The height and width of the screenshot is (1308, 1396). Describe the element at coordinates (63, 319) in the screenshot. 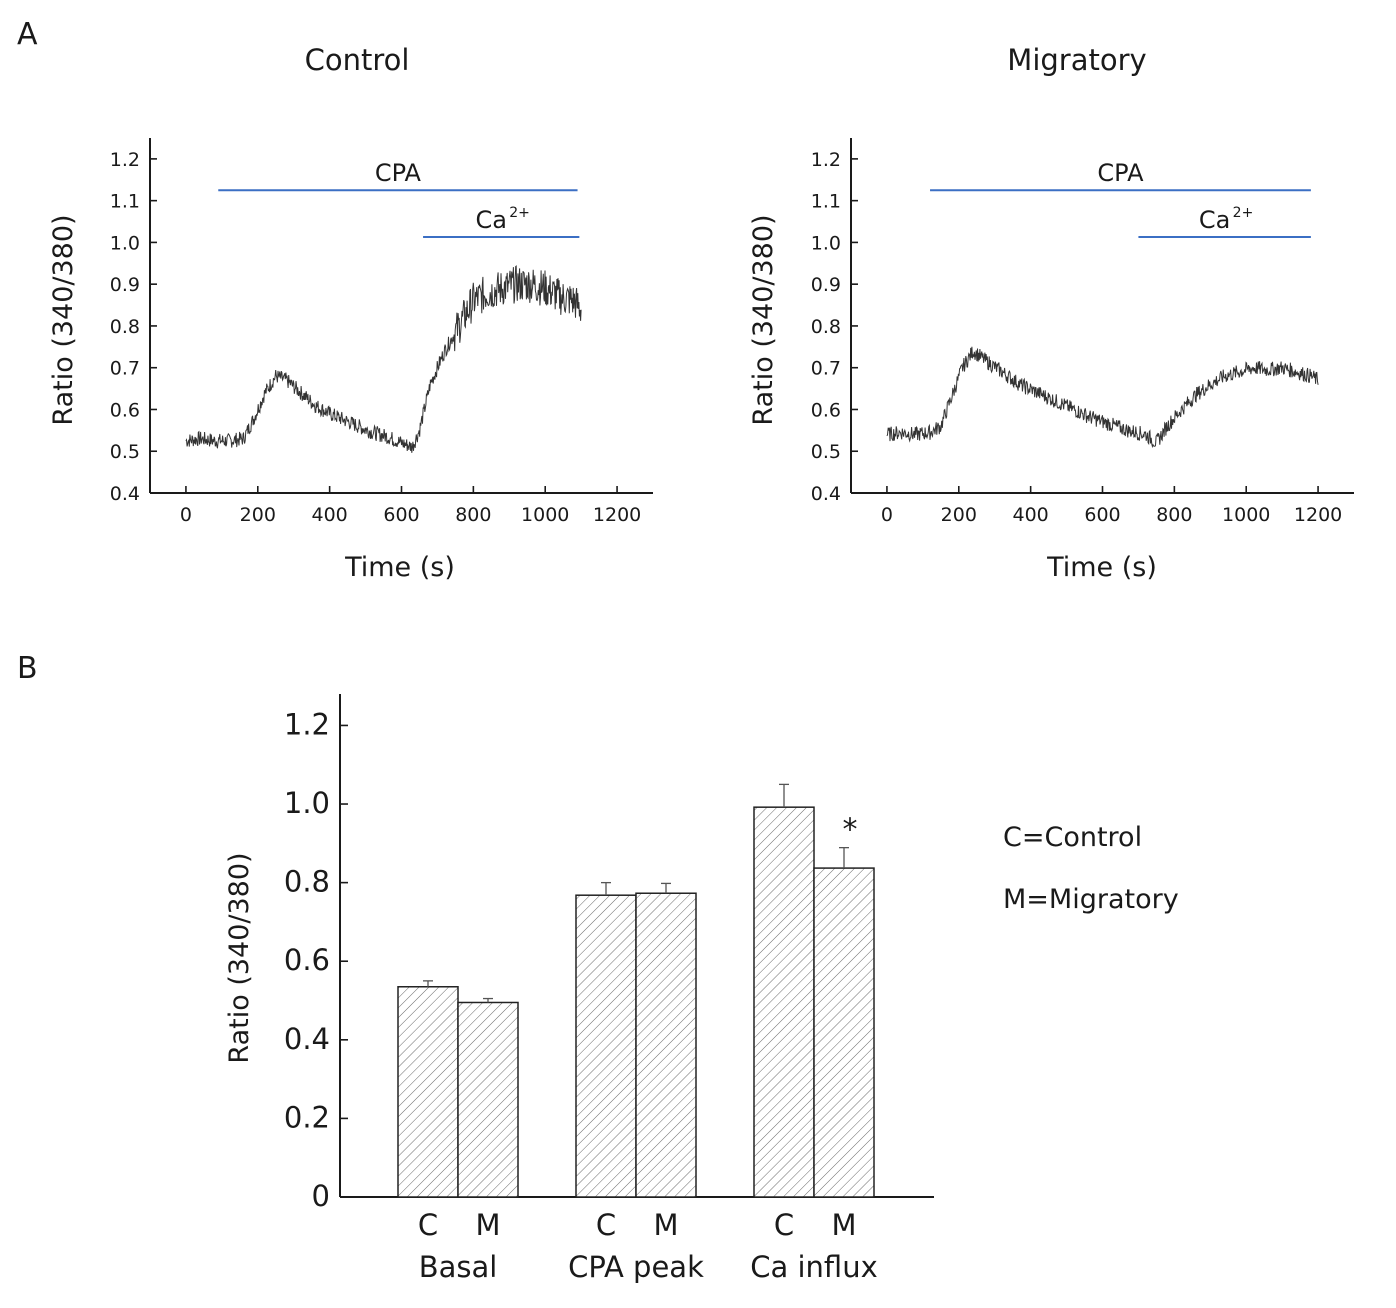

I see `control-chart-ylabel: Ratio (340/380)` at that location.